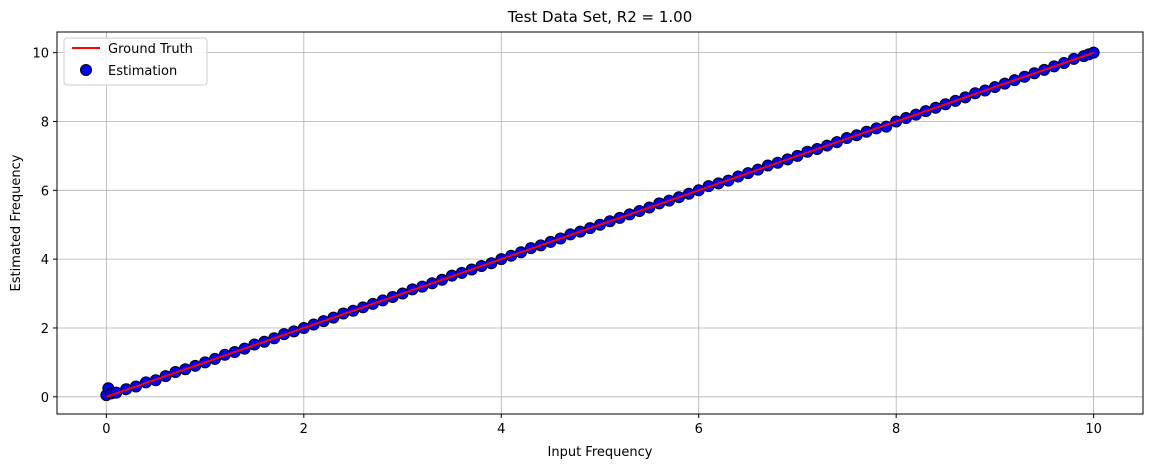  I want to click on legend-box, so click(135, 61).